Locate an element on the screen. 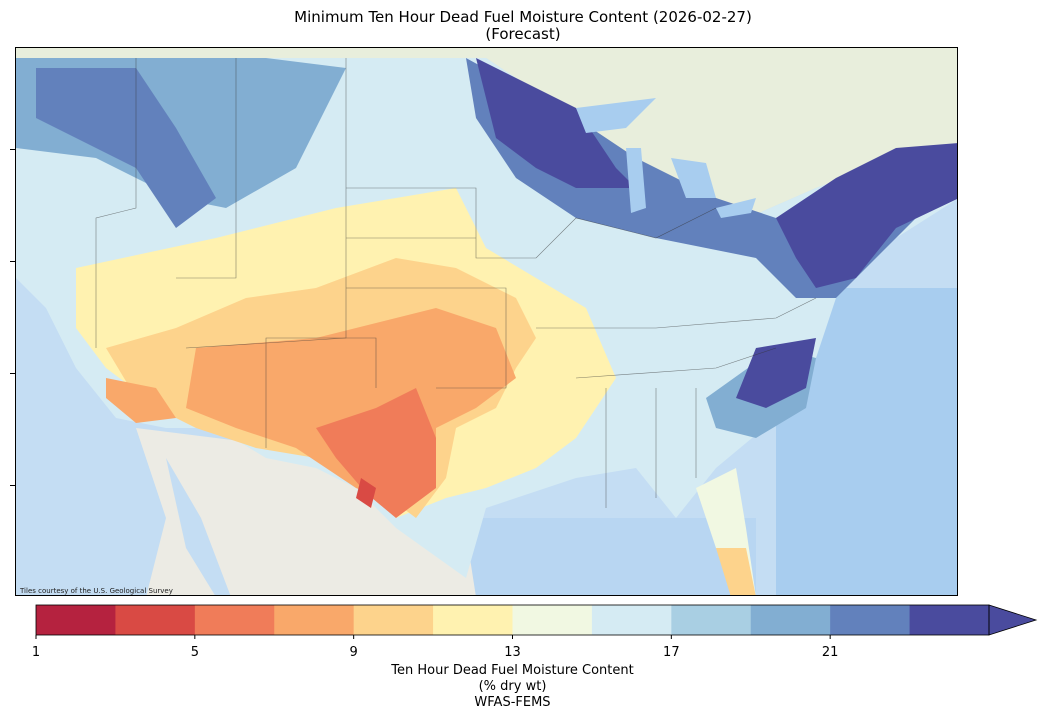 The width and height of the screenshot is (1046, 721). colorbar-tick-label: 21 is located at coordinates (830, 652).